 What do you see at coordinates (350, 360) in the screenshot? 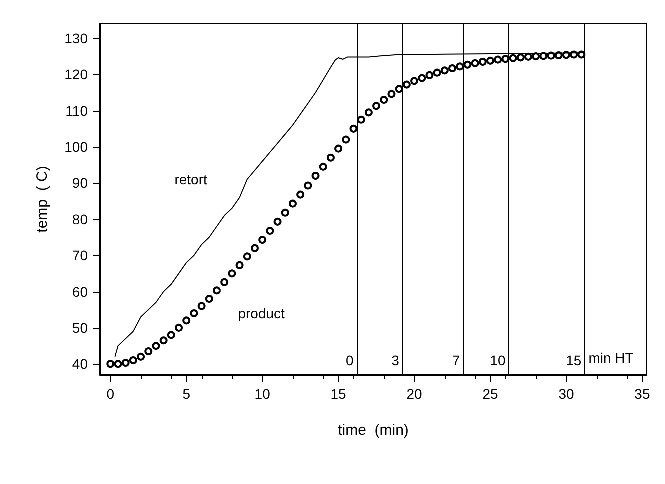
I see `annotation: 0` at bounding box center [350, 360].